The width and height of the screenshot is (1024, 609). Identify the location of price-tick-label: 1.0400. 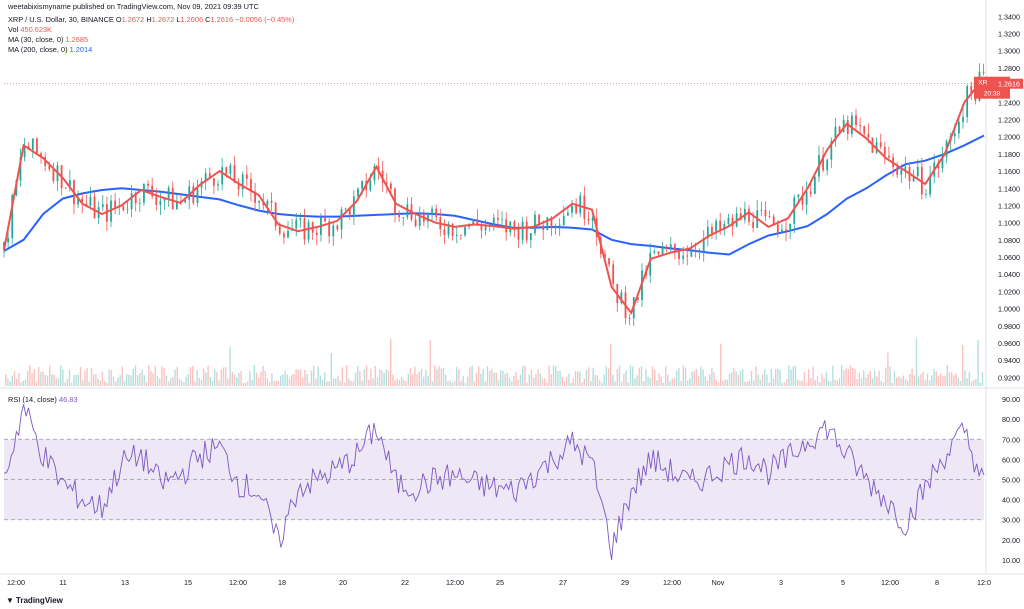
(1009, 274).